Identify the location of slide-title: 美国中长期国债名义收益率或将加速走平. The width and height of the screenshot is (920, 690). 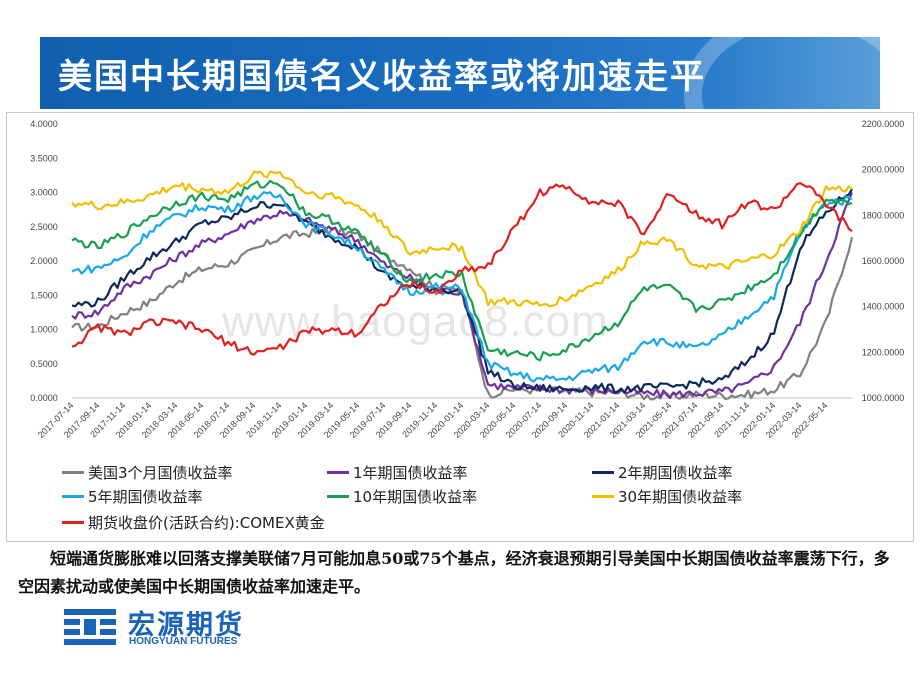
(382, 77).